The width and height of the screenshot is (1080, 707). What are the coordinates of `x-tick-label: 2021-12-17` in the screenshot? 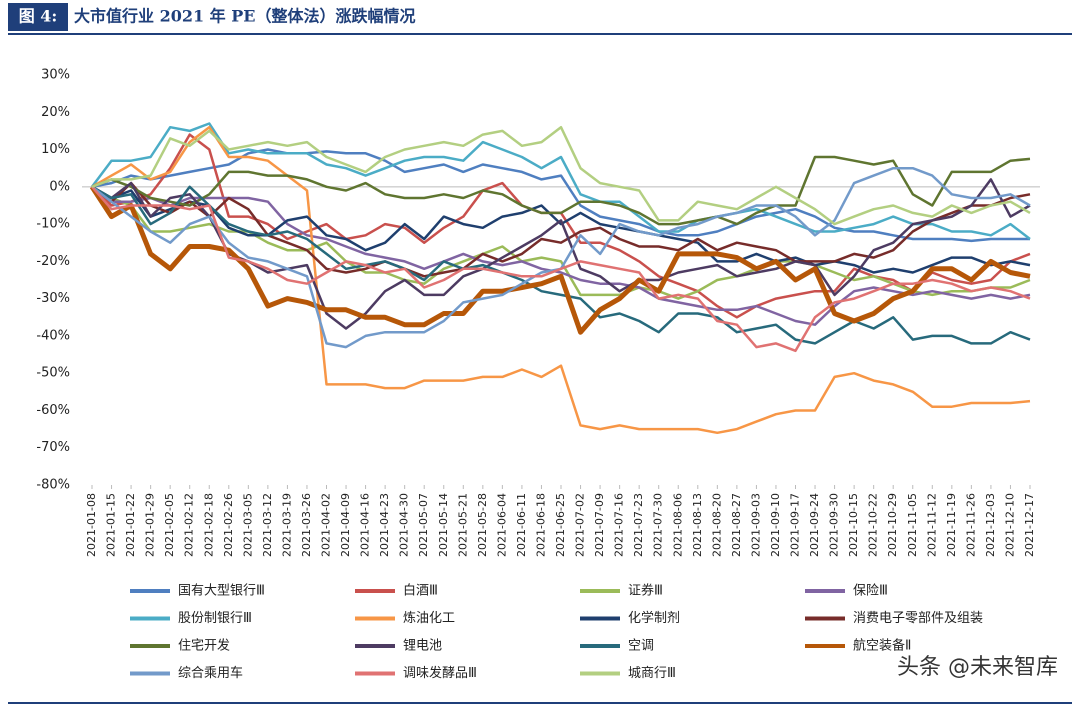 It's located at (1029, 525).